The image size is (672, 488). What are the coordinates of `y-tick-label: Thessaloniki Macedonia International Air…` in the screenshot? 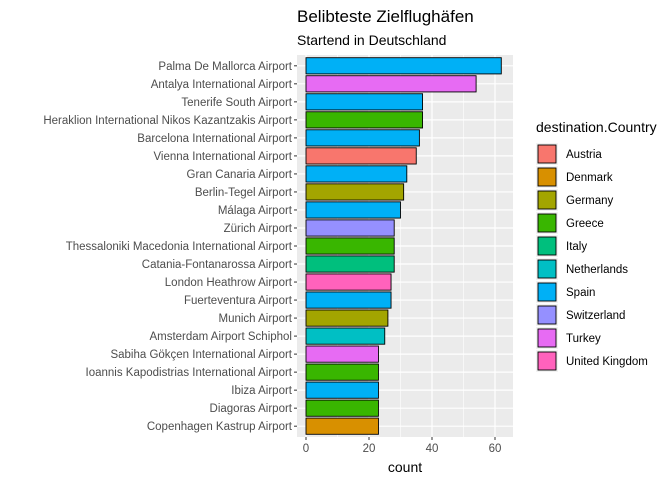 It's located at (179, 247).